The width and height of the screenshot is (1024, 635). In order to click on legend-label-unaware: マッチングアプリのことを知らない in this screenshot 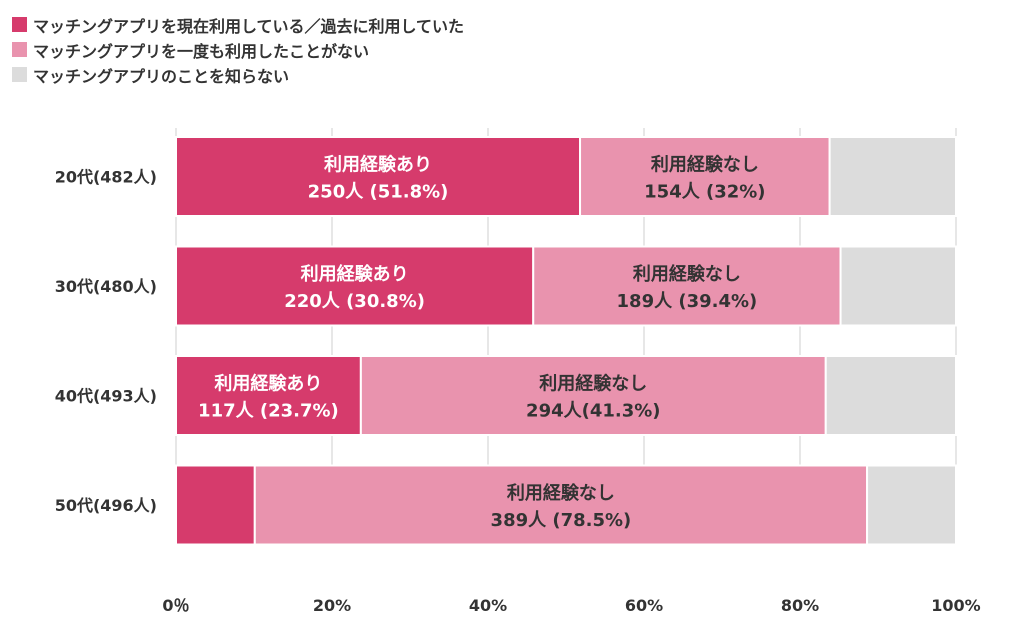, I will do `click(161, 76)`.